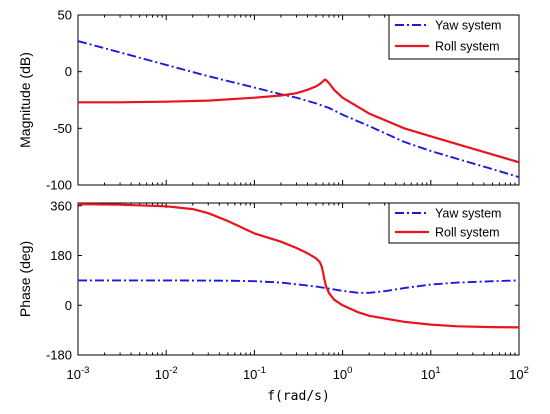  What do you see at coordinates (65, 15) in the screenshot?
I see `y-tick-label: 50` at bounding box center [65, 15].